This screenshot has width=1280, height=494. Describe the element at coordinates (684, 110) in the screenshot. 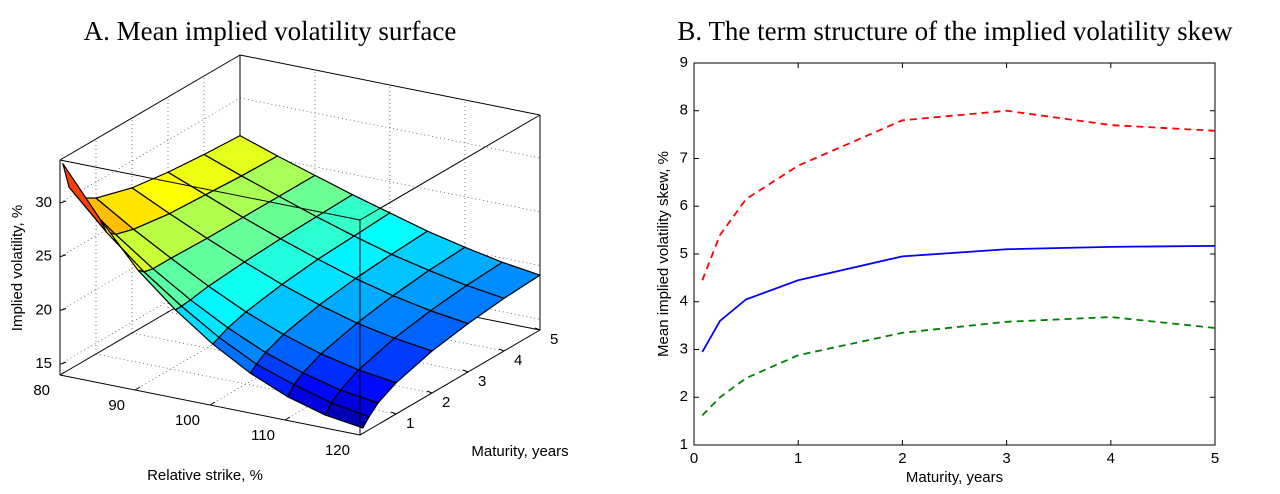

I see `y-tick-label: 8` at that location.